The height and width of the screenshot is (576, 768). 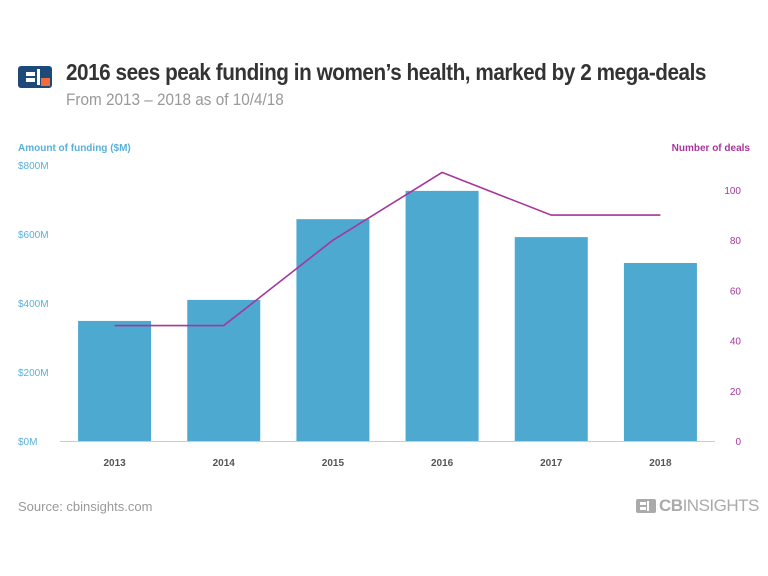 I want to click on x-tick-label: 2017, so click(x=551, y=463).